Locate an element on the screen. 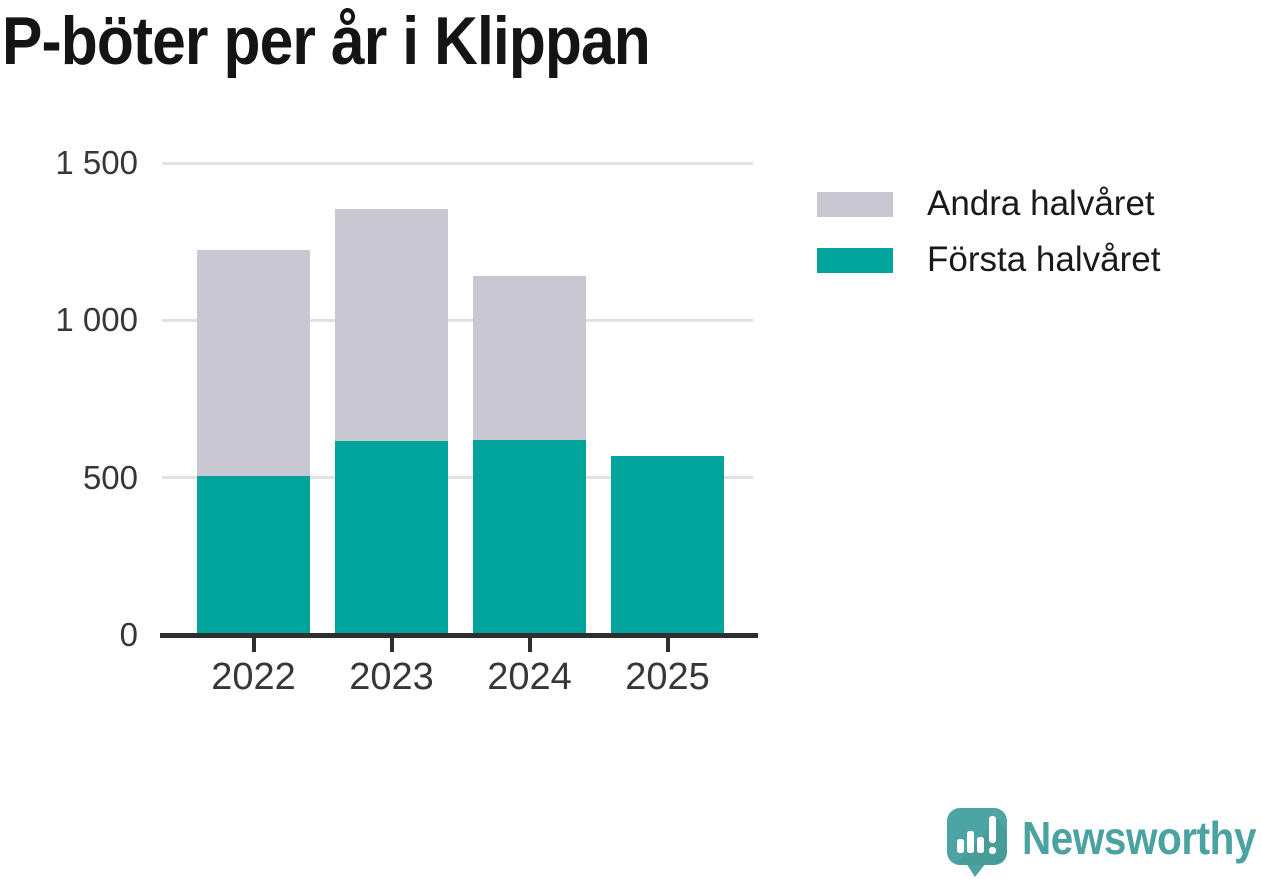  y-axis-tick-label: 1 000 is located at coordinates (96, 320).